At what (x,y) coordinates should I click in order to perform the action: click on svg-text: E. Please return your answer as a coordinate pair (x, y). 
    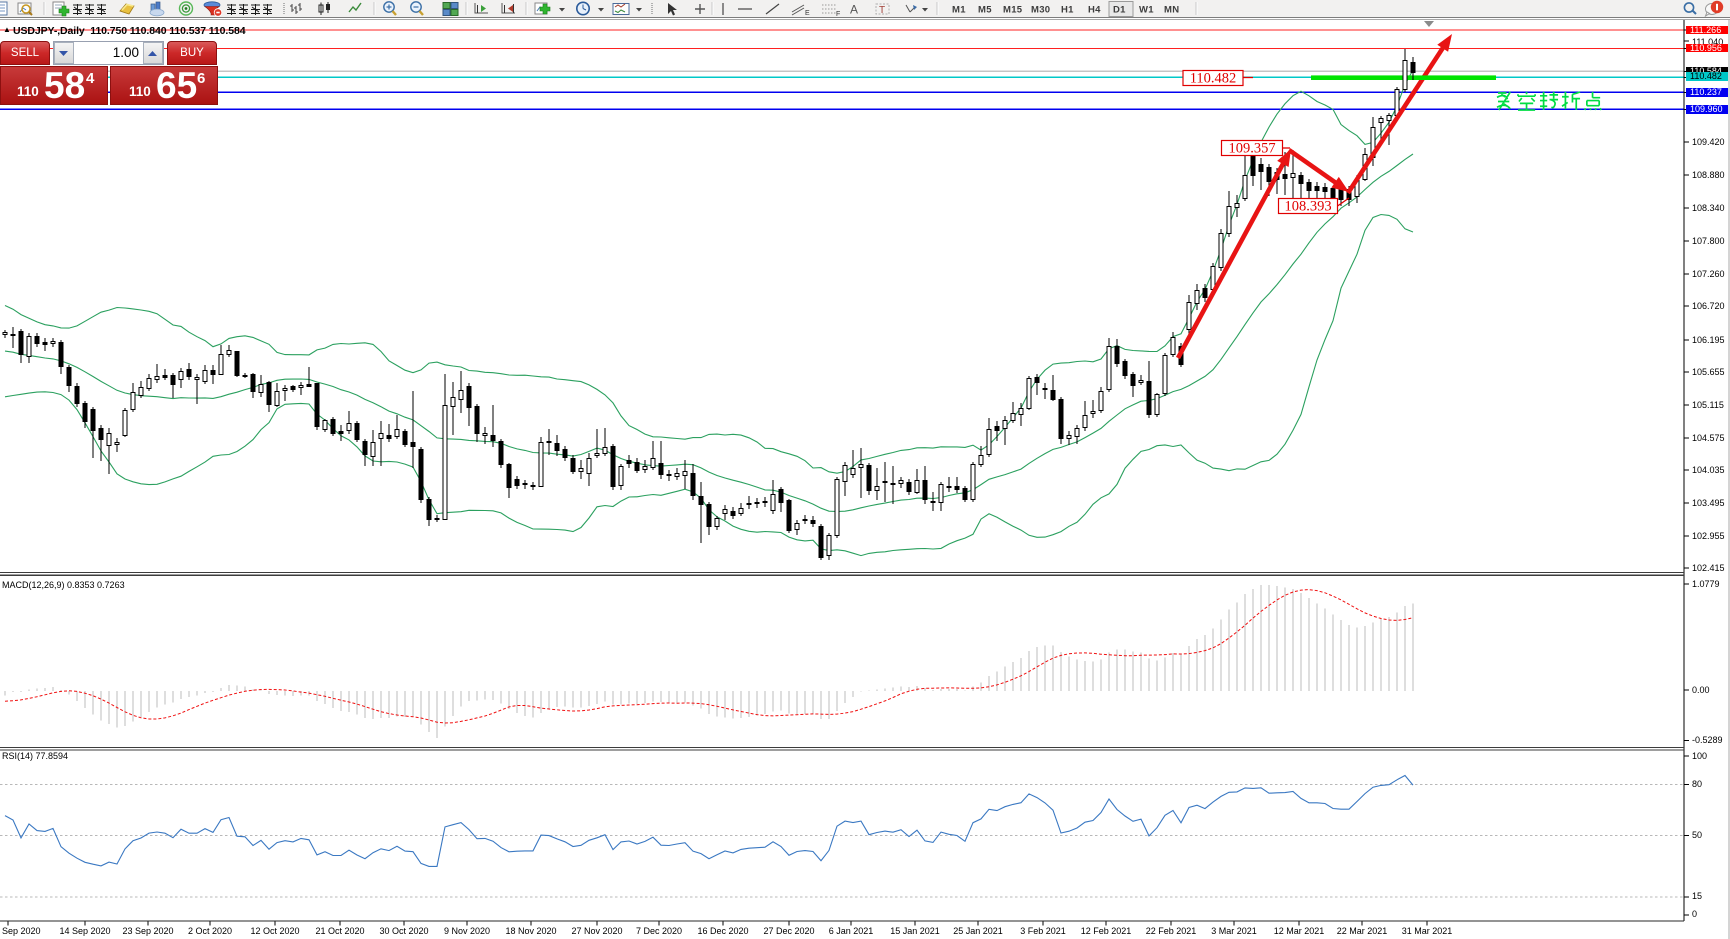
    Looking at the image, I should click on (807, 13).